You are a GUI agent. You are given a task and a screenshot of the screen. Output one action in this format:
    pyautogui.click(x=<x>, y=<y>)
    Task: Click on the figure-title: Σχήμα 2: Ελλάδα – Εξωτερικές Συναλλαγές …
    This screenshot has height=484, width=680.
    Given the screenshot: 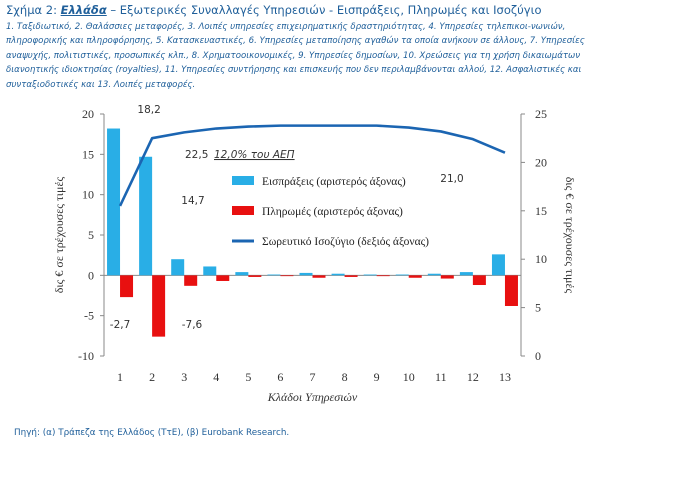 What is the action you would take?
    pyautogui.click(x=340, y=10)
    